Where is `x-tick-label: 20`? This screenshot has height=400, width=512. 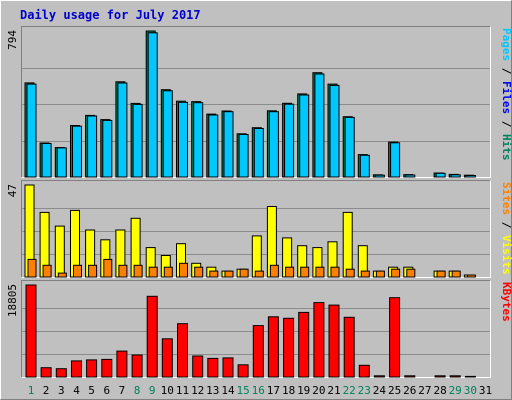 x-tick-label: 20 is located at coordinates (318, 390).